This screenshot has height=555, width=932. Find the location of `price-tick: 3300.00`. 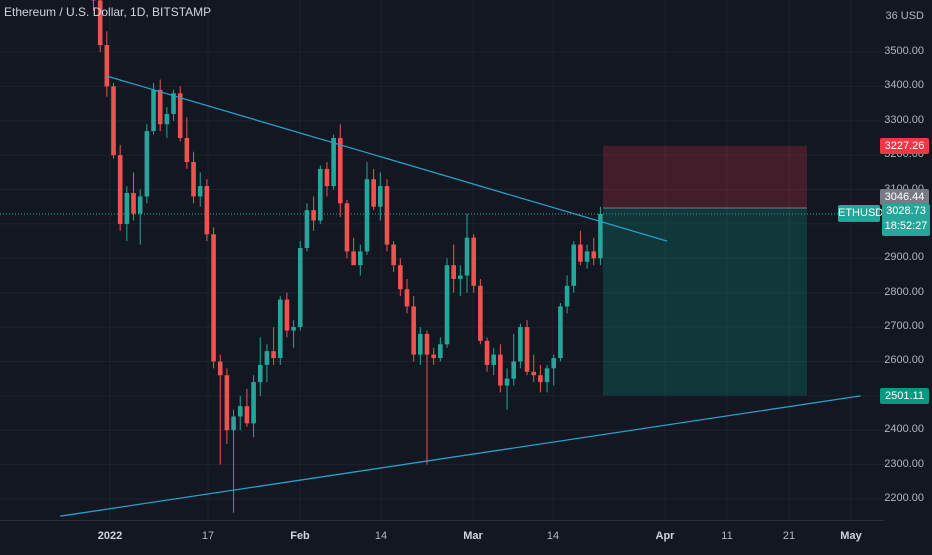

price-tick: 3300.00 is located at coordinates (904, 120).